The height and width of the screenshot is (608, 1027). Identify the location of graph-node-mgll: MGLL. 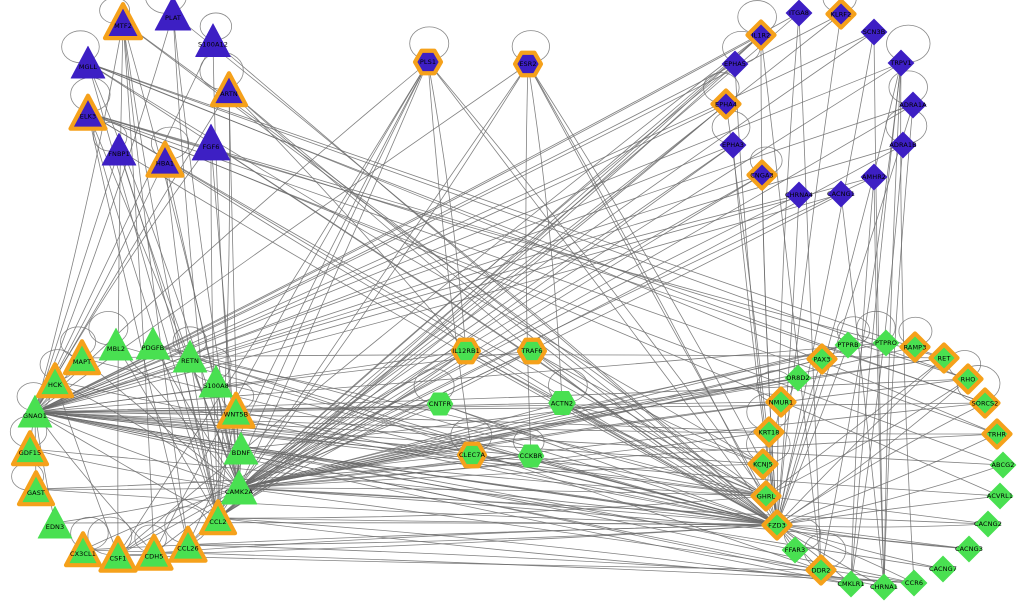
(88, 63).